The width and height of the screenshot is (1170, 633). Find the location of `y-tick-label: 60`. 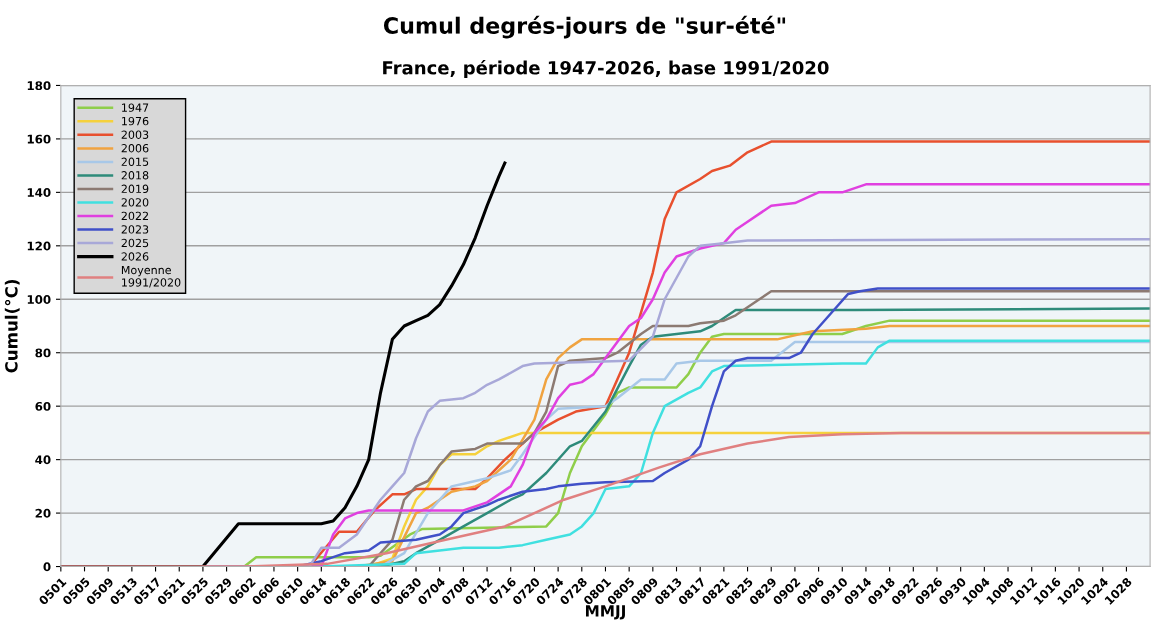

y-tick-label: 60 is located at coordinates (43, 406).